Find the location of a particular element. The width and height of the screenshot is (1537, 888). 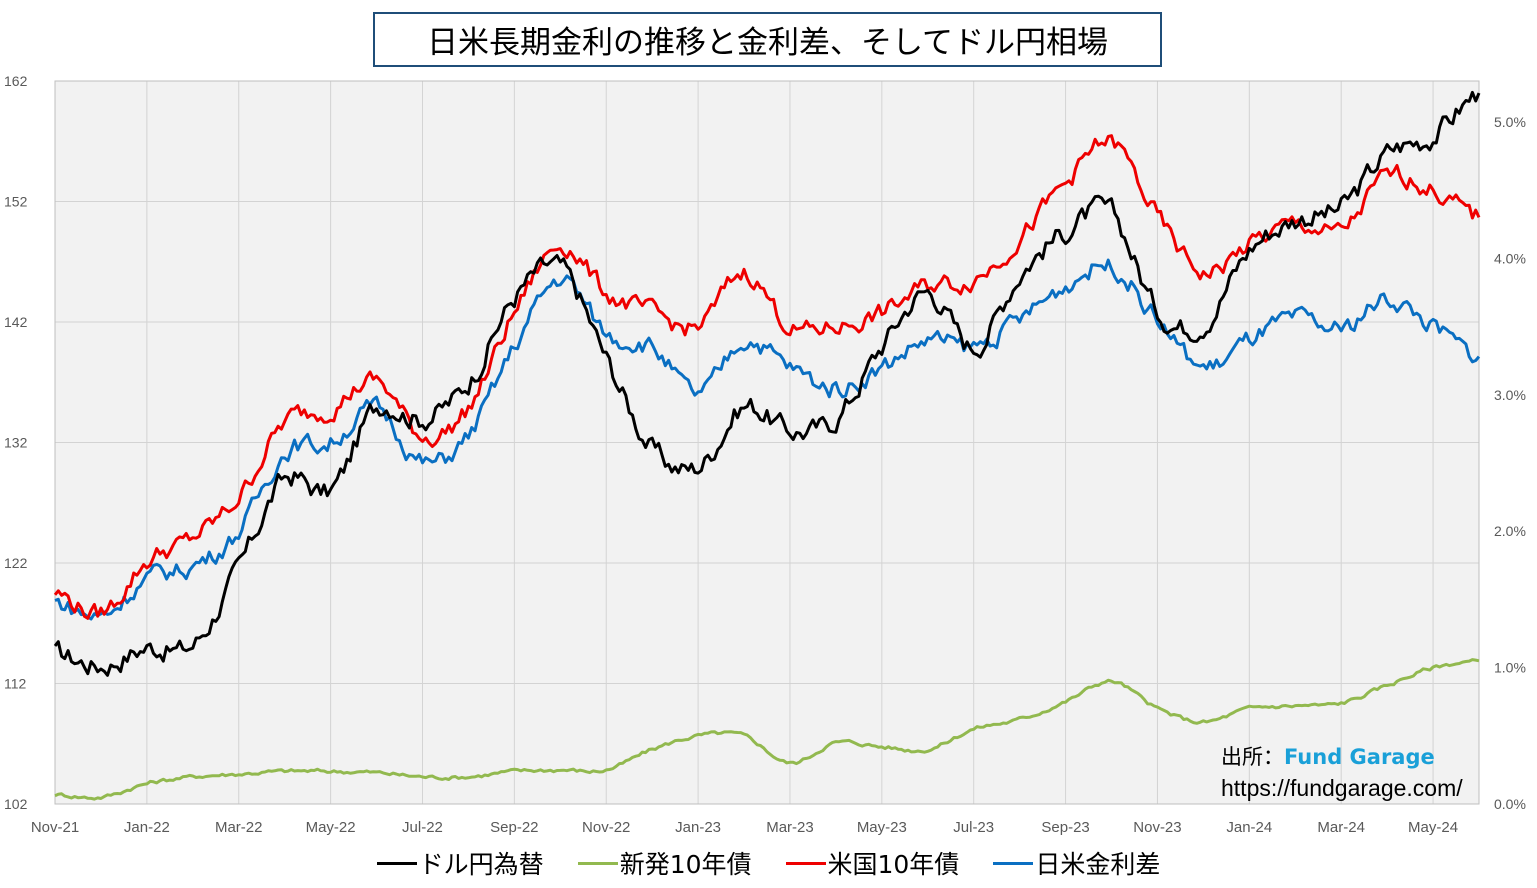

x-tick-label: Jan-23 is located at coordinates (698, 827).